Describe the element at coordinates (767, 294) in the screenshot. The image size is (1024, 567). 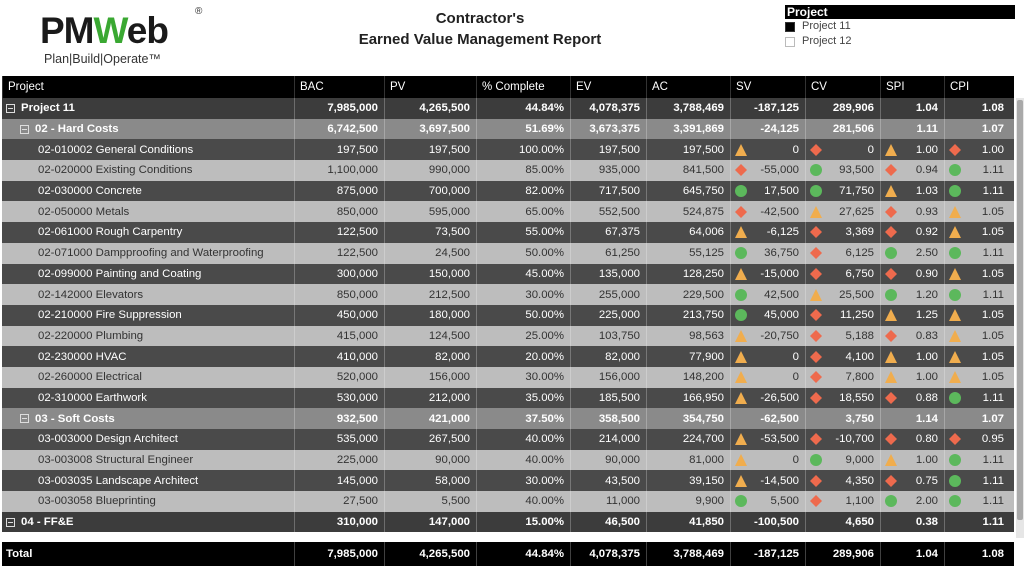
I see `cell-sv: 42,500` at that location.